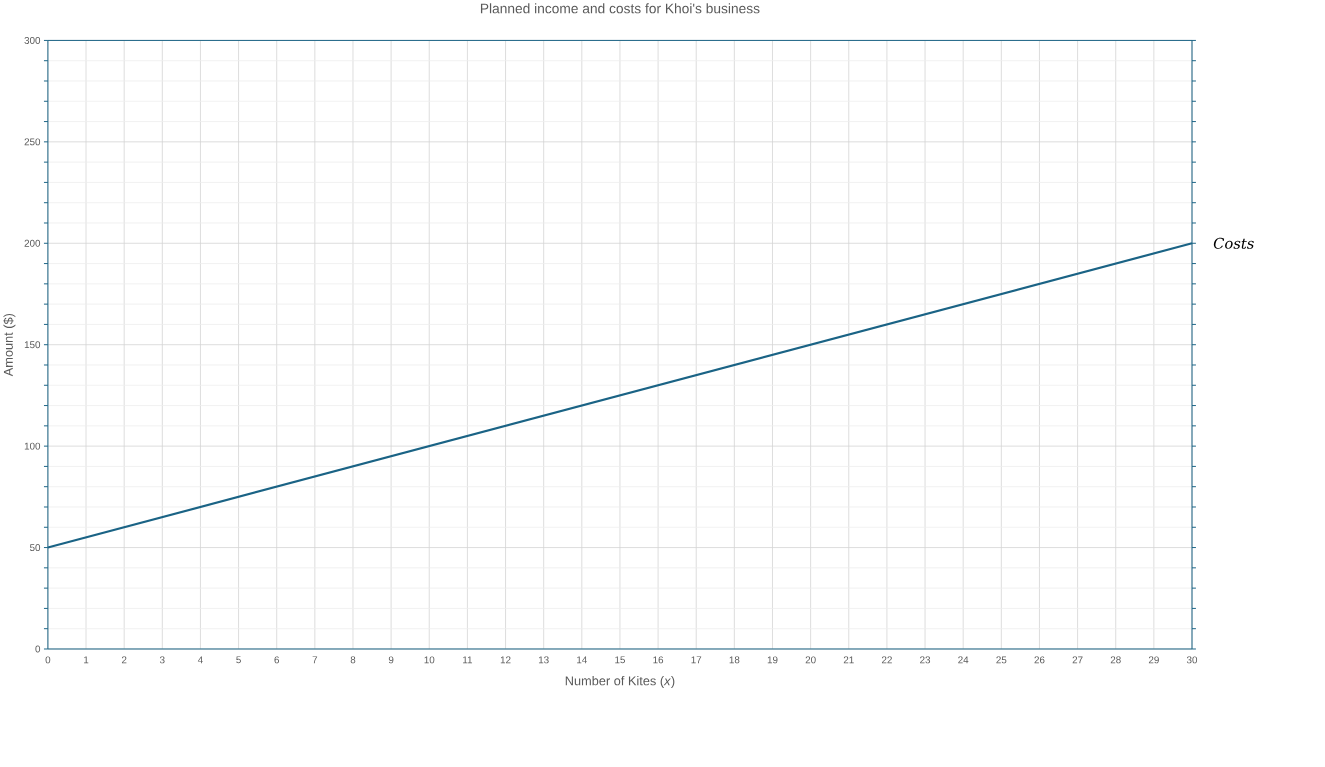 This screenshot has width=1325, height=767. I want to click on x-tick-label: 18, so click(734, 660).